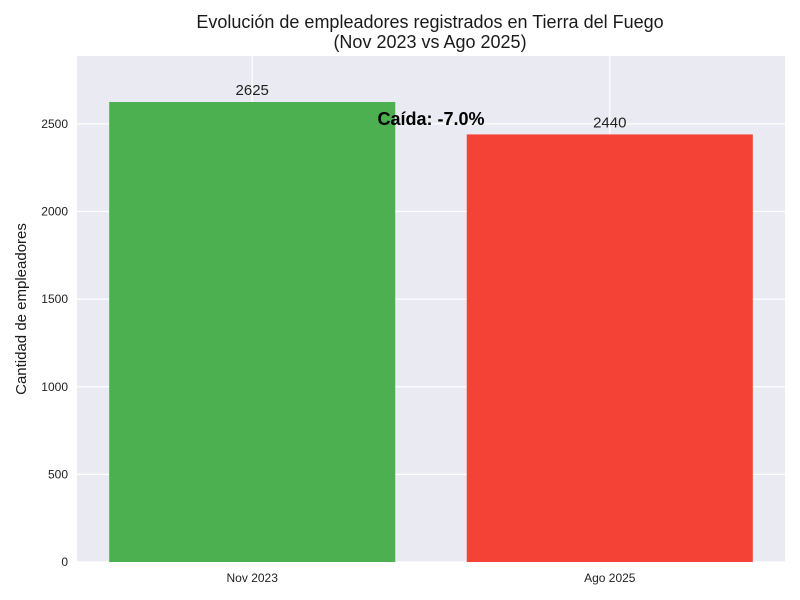 Image resolution: width=800 pixels, height=600 pixels. I want to click on y-tick-label: 500, so click(58, 474).